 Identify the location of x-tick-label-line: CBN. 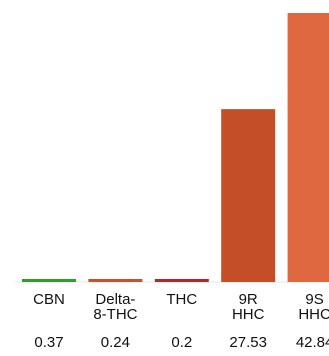
(49, 299).